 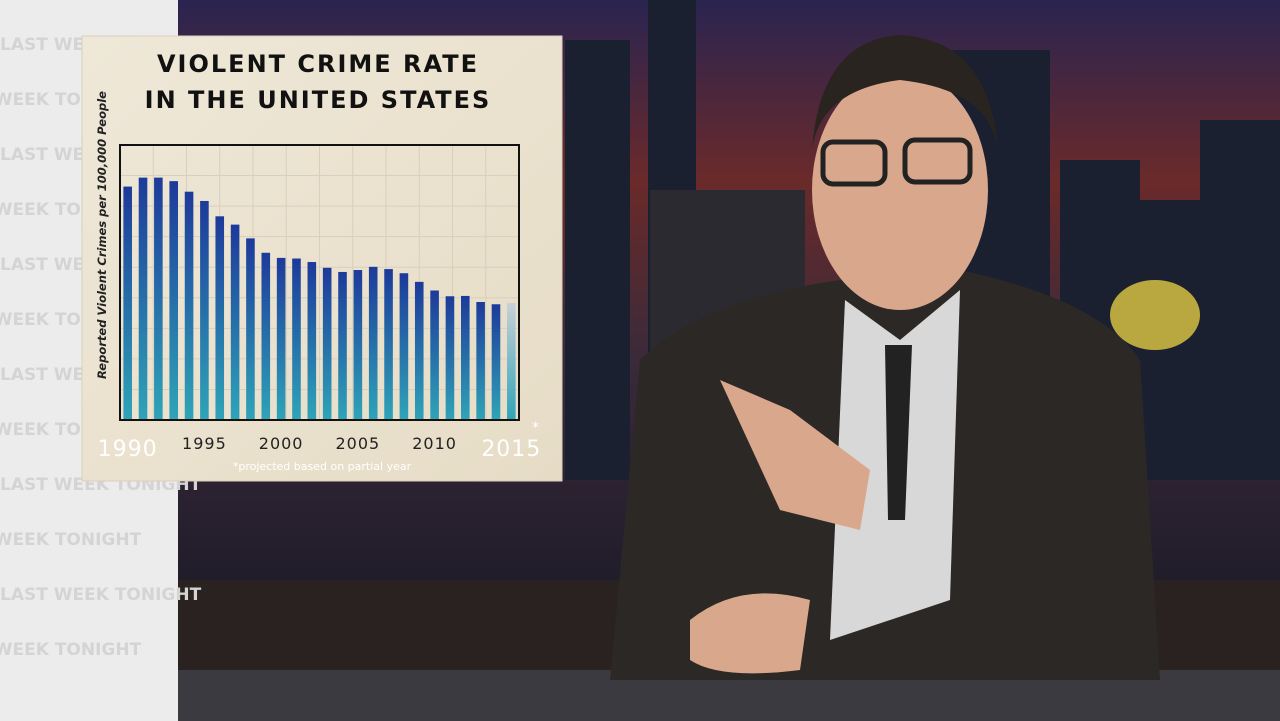 What do you see at coordinates (322, 466) in the screenshot?
I see `footnote: *projected based on partial year` at bounding box center [322, 466].